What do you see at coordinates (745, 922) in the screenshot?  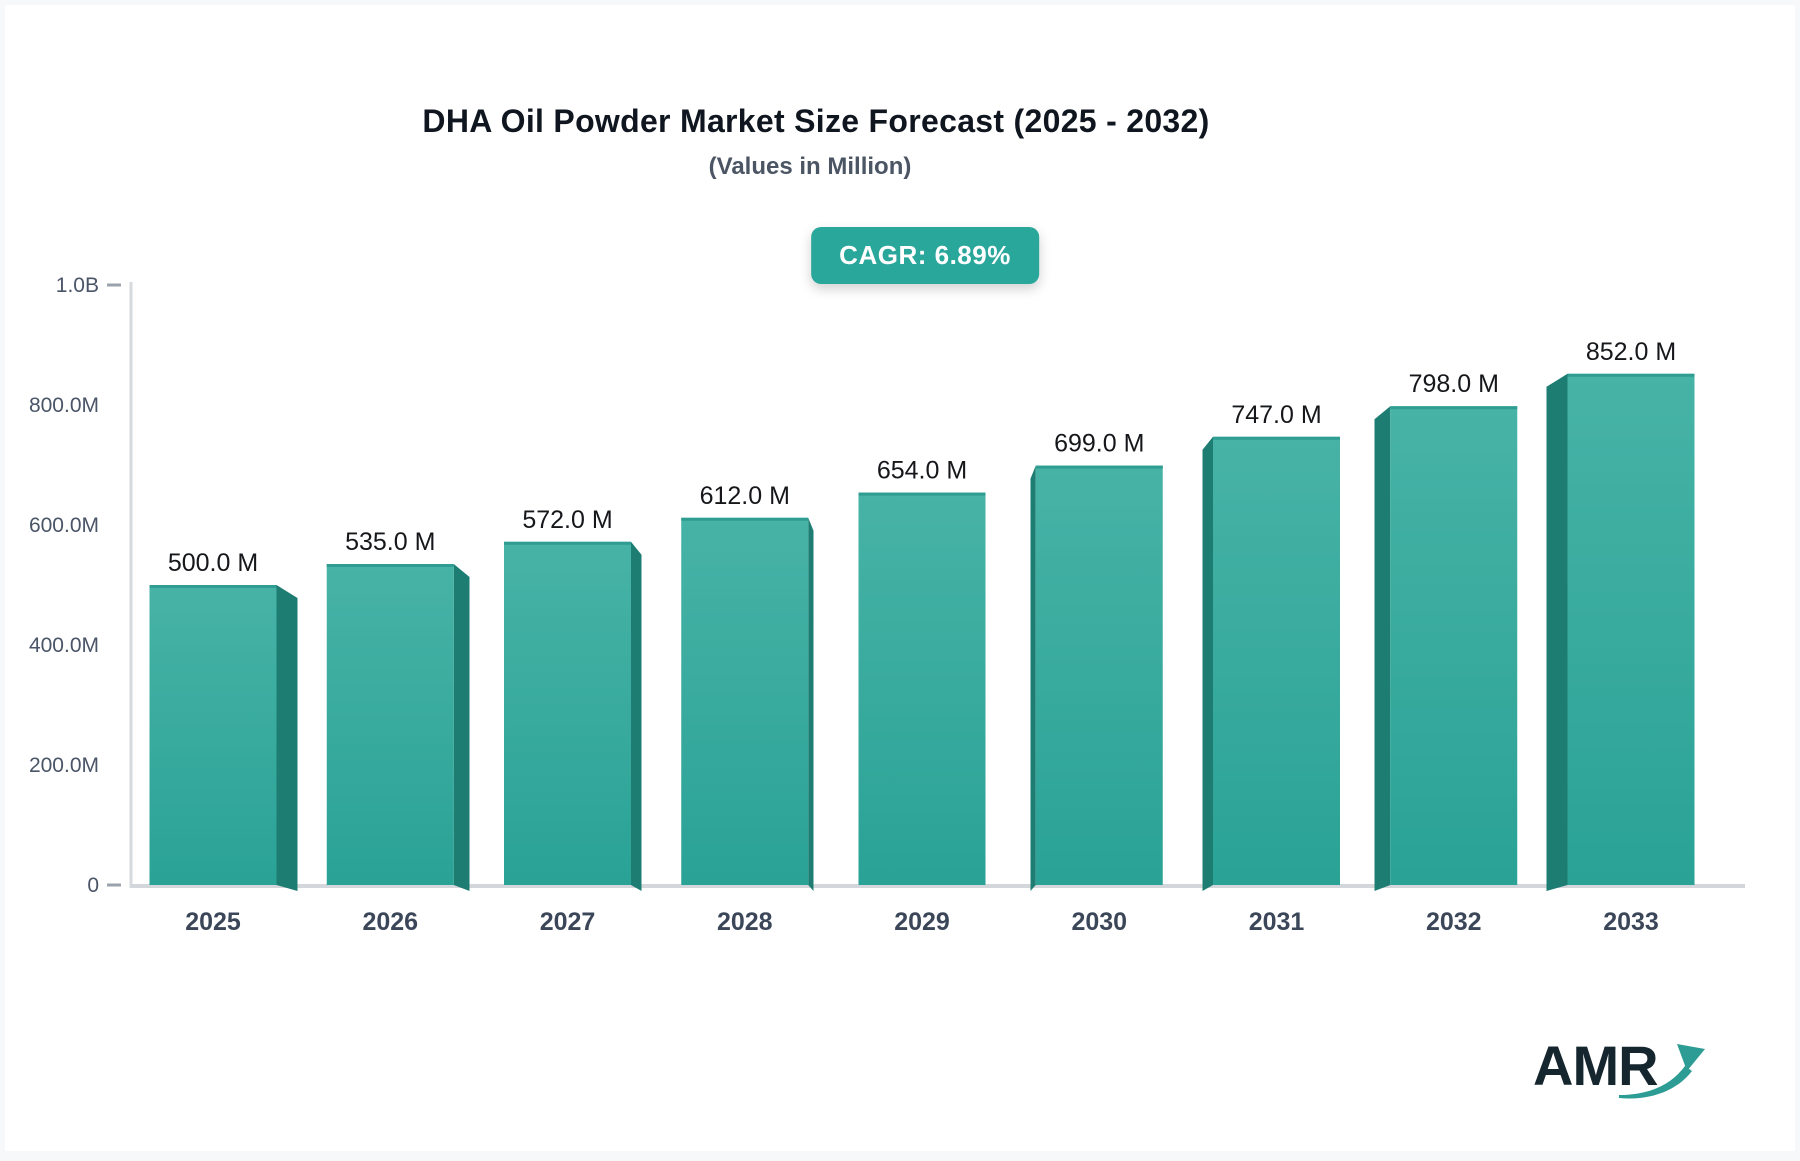 I see `x-axis-year-label: 2028` at bounding box center [745, 922].